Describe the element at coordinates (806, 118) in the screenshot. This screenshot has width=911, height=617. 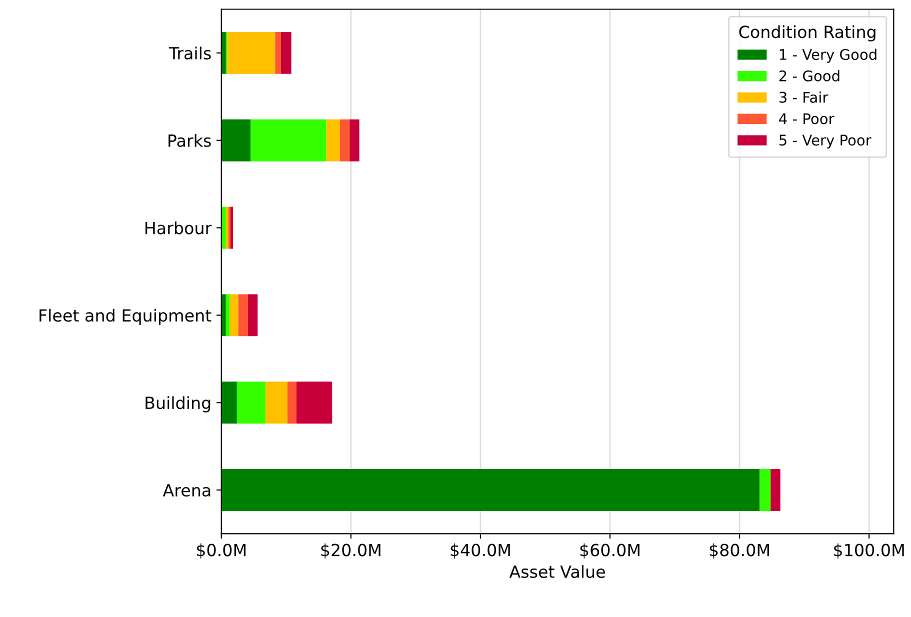
I see `legend-label: 4 - Poor` at that location.